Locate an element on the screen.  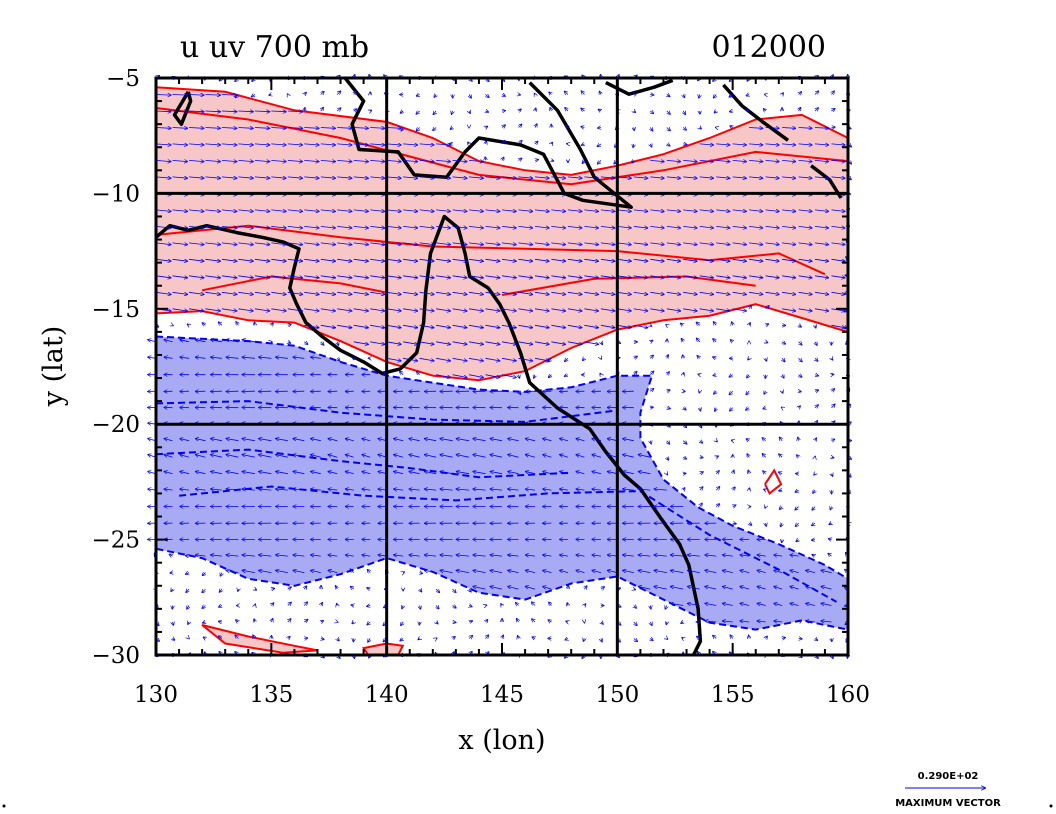
x-tick-label: 150 is located at coordinates (617, 695).